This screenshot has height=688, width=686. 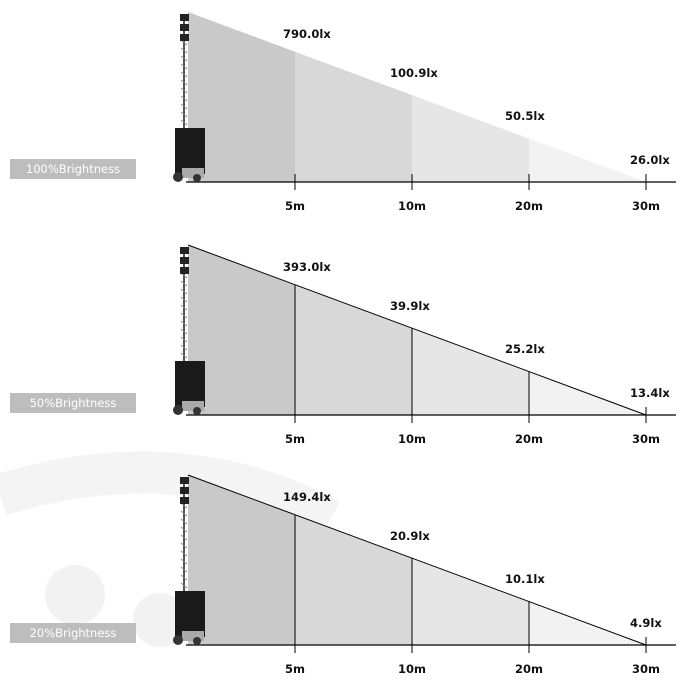 What do you see at coordinates (307, 267) in the screenshot?
I see `lux-value: 393.0lx` at bounding box center [307, 267].